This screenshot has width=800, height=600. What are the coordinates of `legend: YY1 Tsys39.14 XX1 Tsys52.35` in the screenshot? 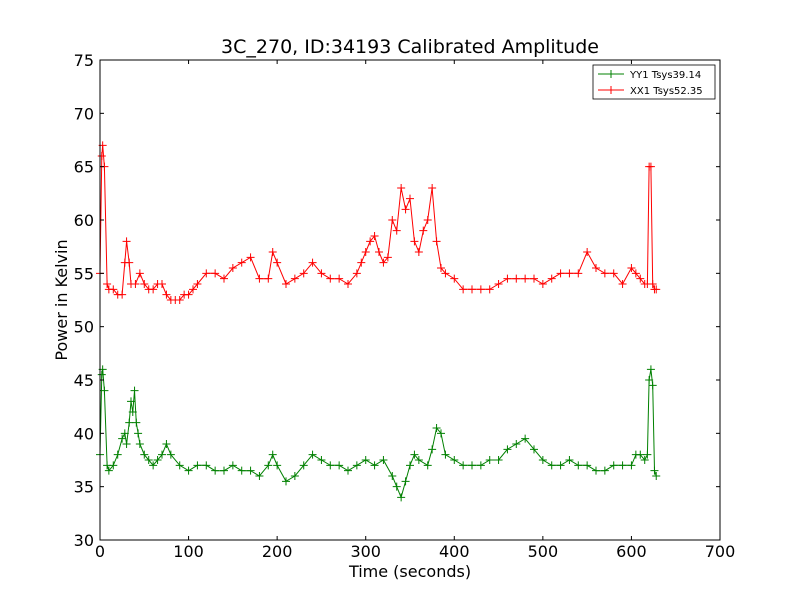 It's located at (654, 82).